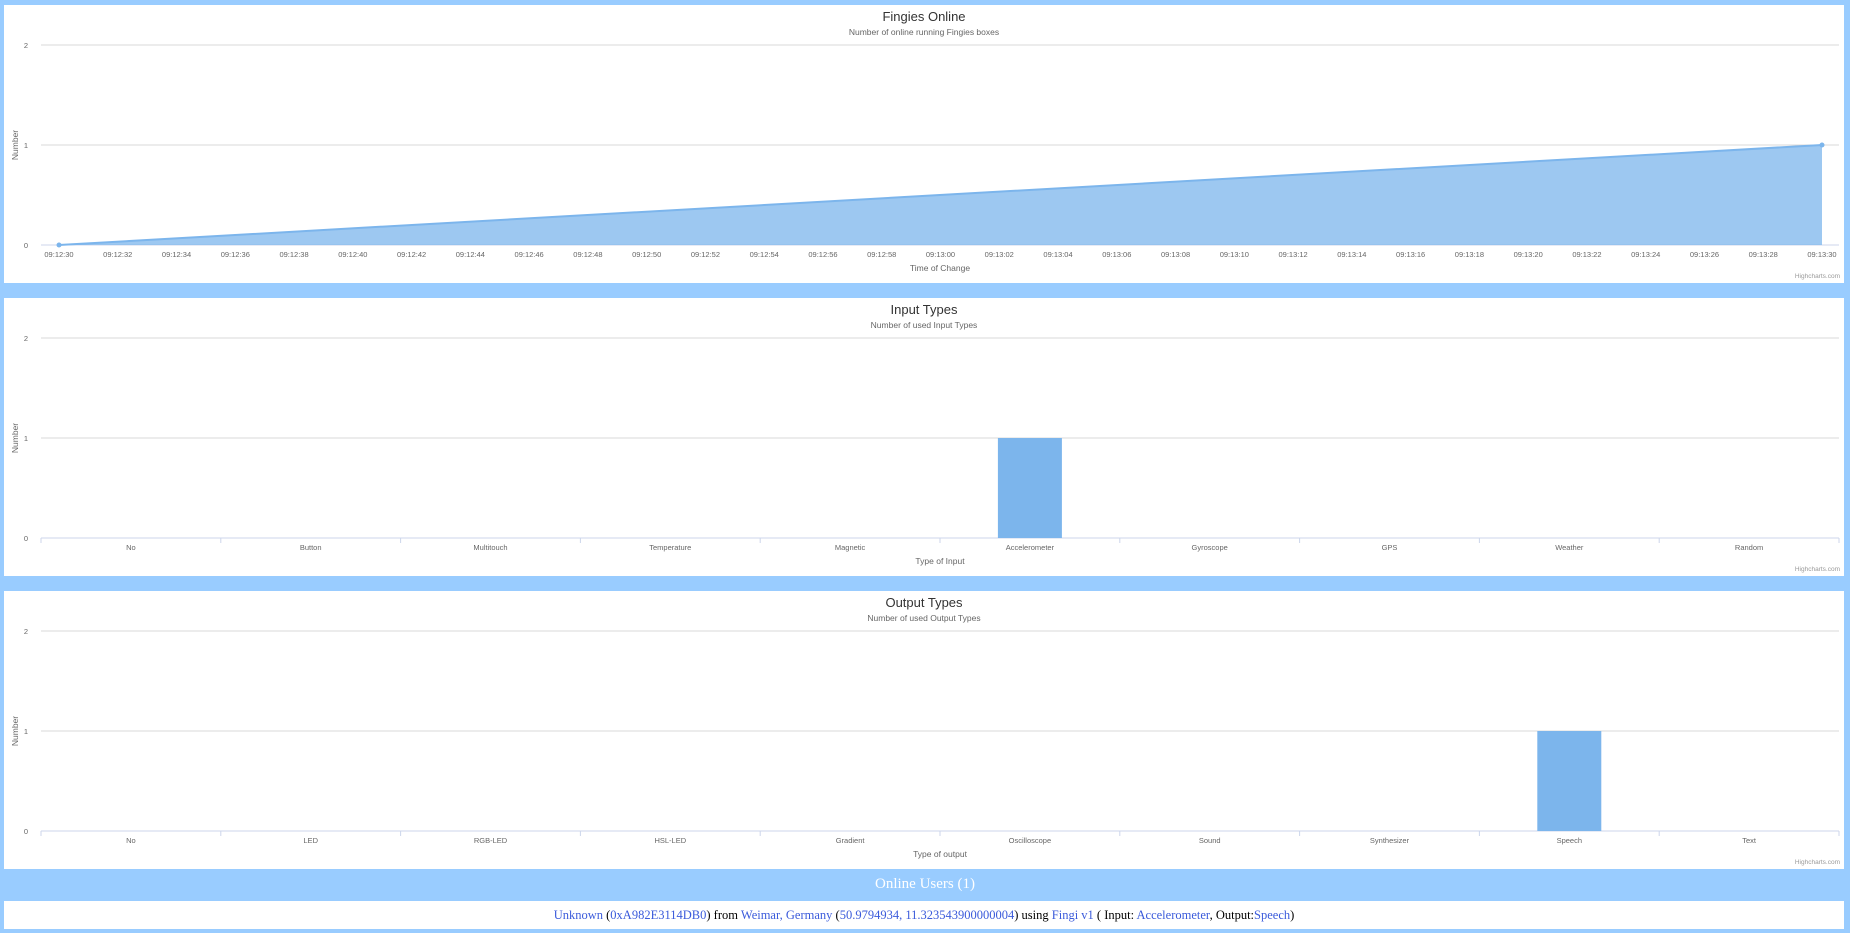  What do you see at coordinates (1410, 254) in the screenshot?
I see `x-tick-label: 09:13:16` at bounding box center [1410, 254].